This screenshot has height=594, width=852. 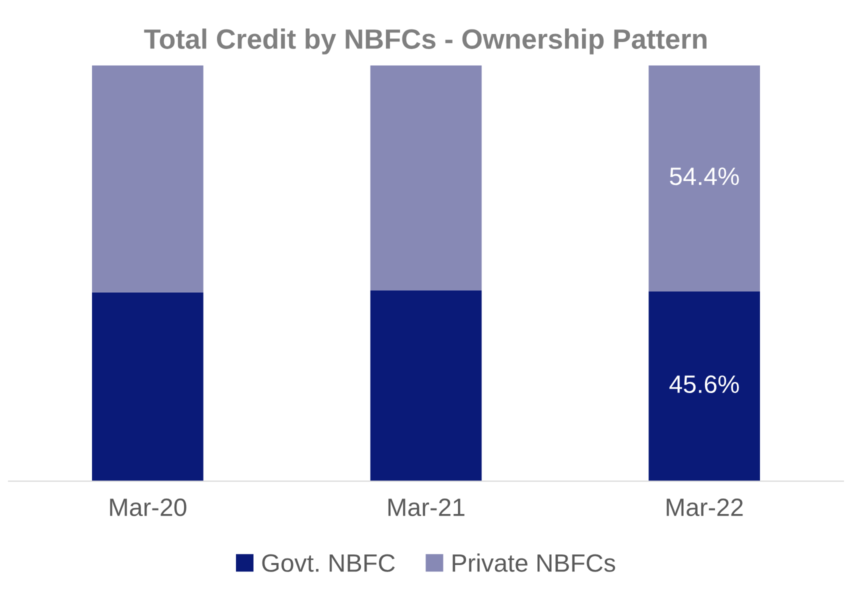 What do you see at coordinates (328, 563) in the screenshot?
I see `legend-label: Govt. NBFC` at bounding box center [328, 563].